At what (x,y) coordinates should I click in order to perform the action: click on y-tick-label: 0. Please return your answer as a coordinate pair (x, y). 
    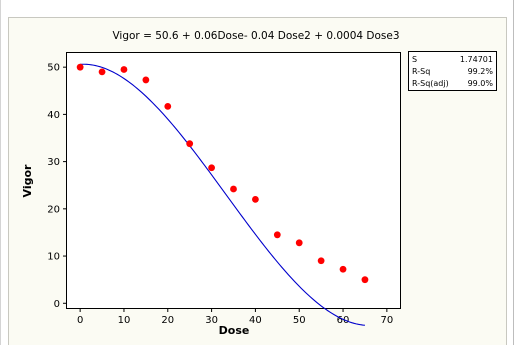
    Looking at the image, I should click on (57, 304).